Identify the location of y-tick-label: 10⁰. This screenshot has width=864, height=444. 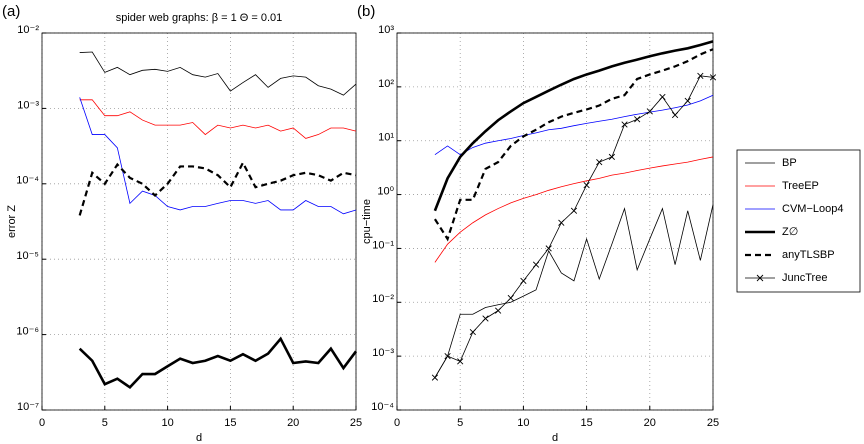
(385, 191).